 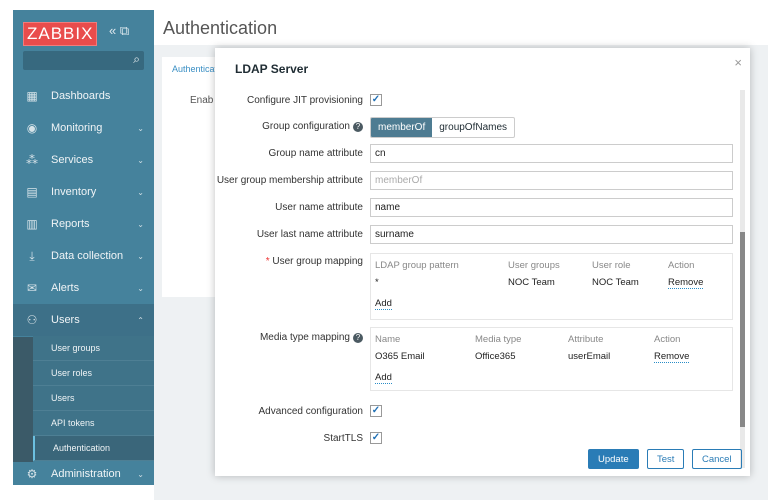 What do you see at coordinates (319, 207) in the screenshot?
I see `user-name-attr-label: User name attribute` at bounding box center [319, 207].